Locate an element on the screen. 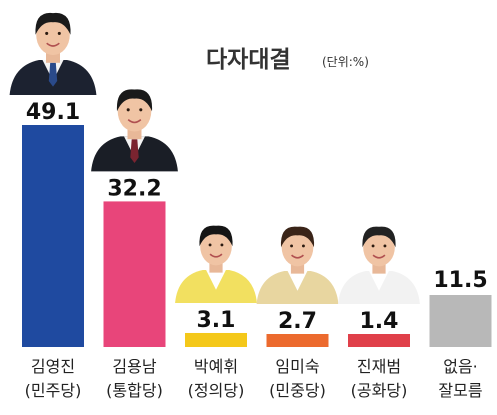 Image resolution: width=497 pixels, height=415 pixels. category-label: 김용남 is located at coordinates (134, 366).